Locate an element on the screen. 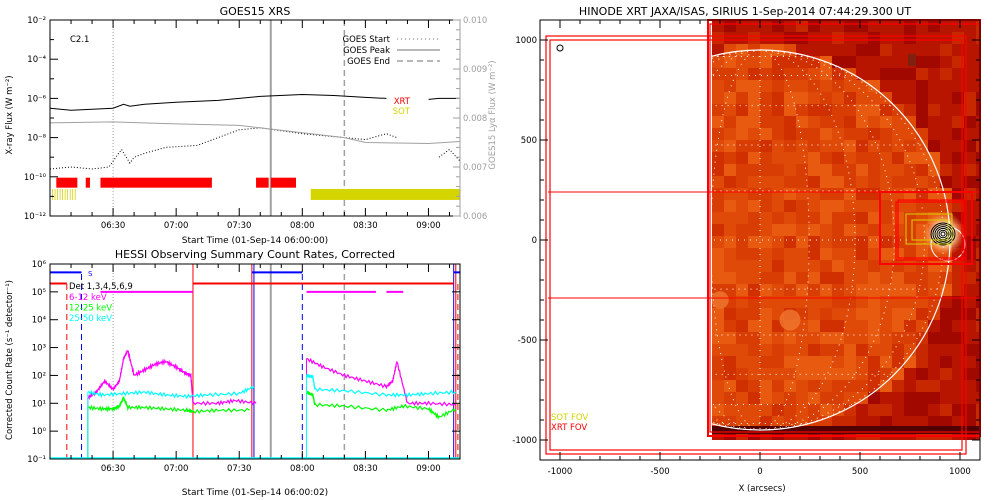 This screenshot has width=1000, height=500. xrt-fov-box is located at coordinates (932, 229).